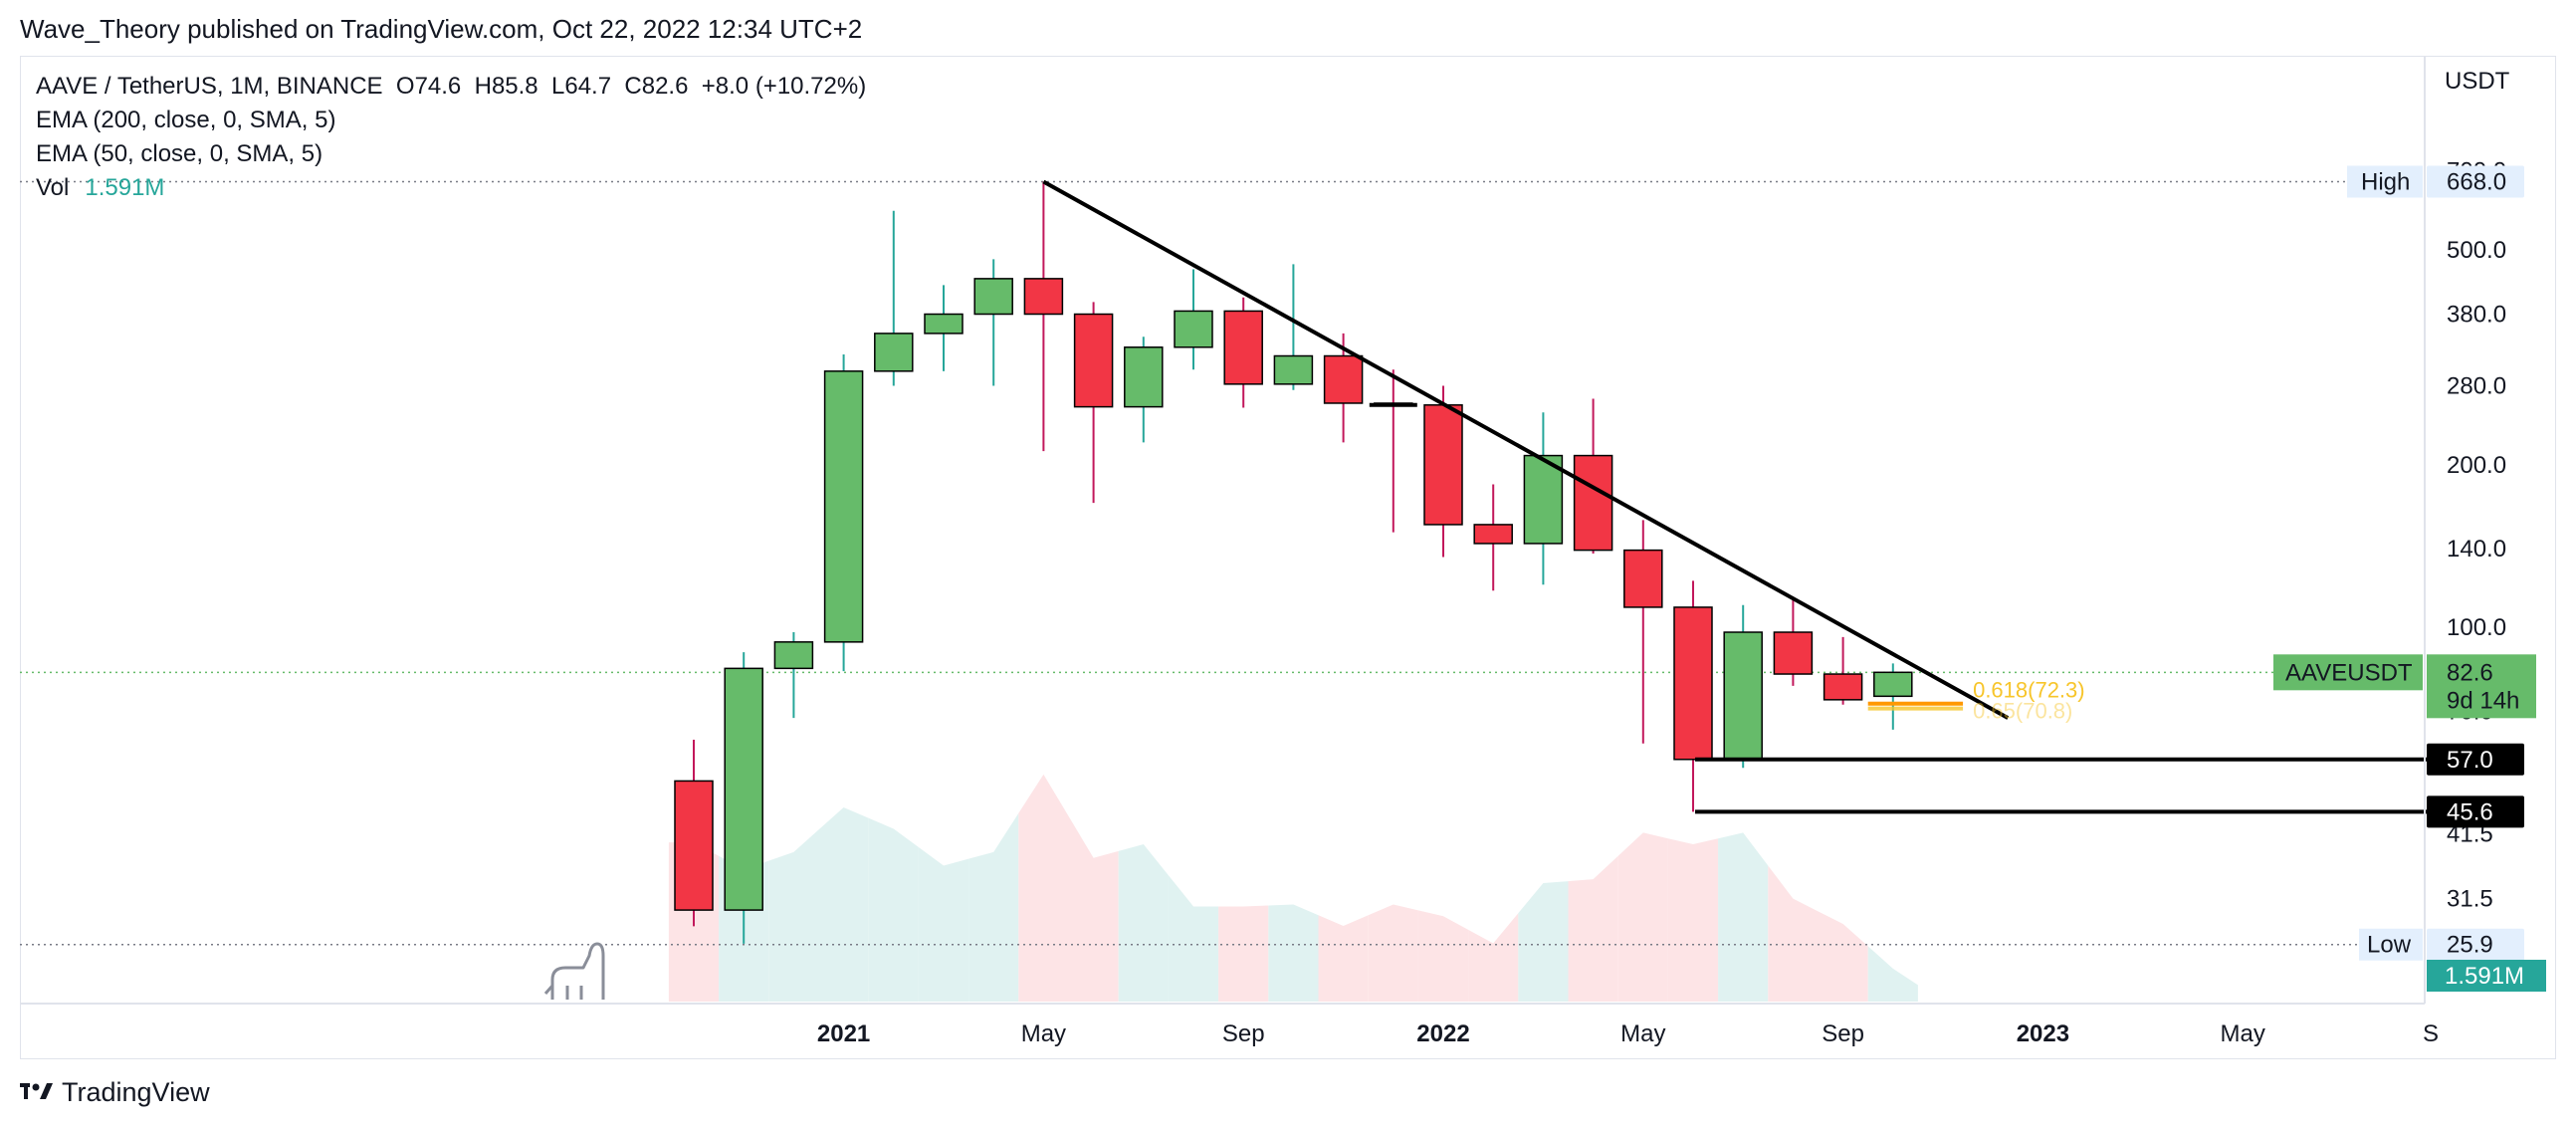 The width and height of the screenshot is (2576, 1129). I want to click on high-tag-value-bg, so click(2475, 181).